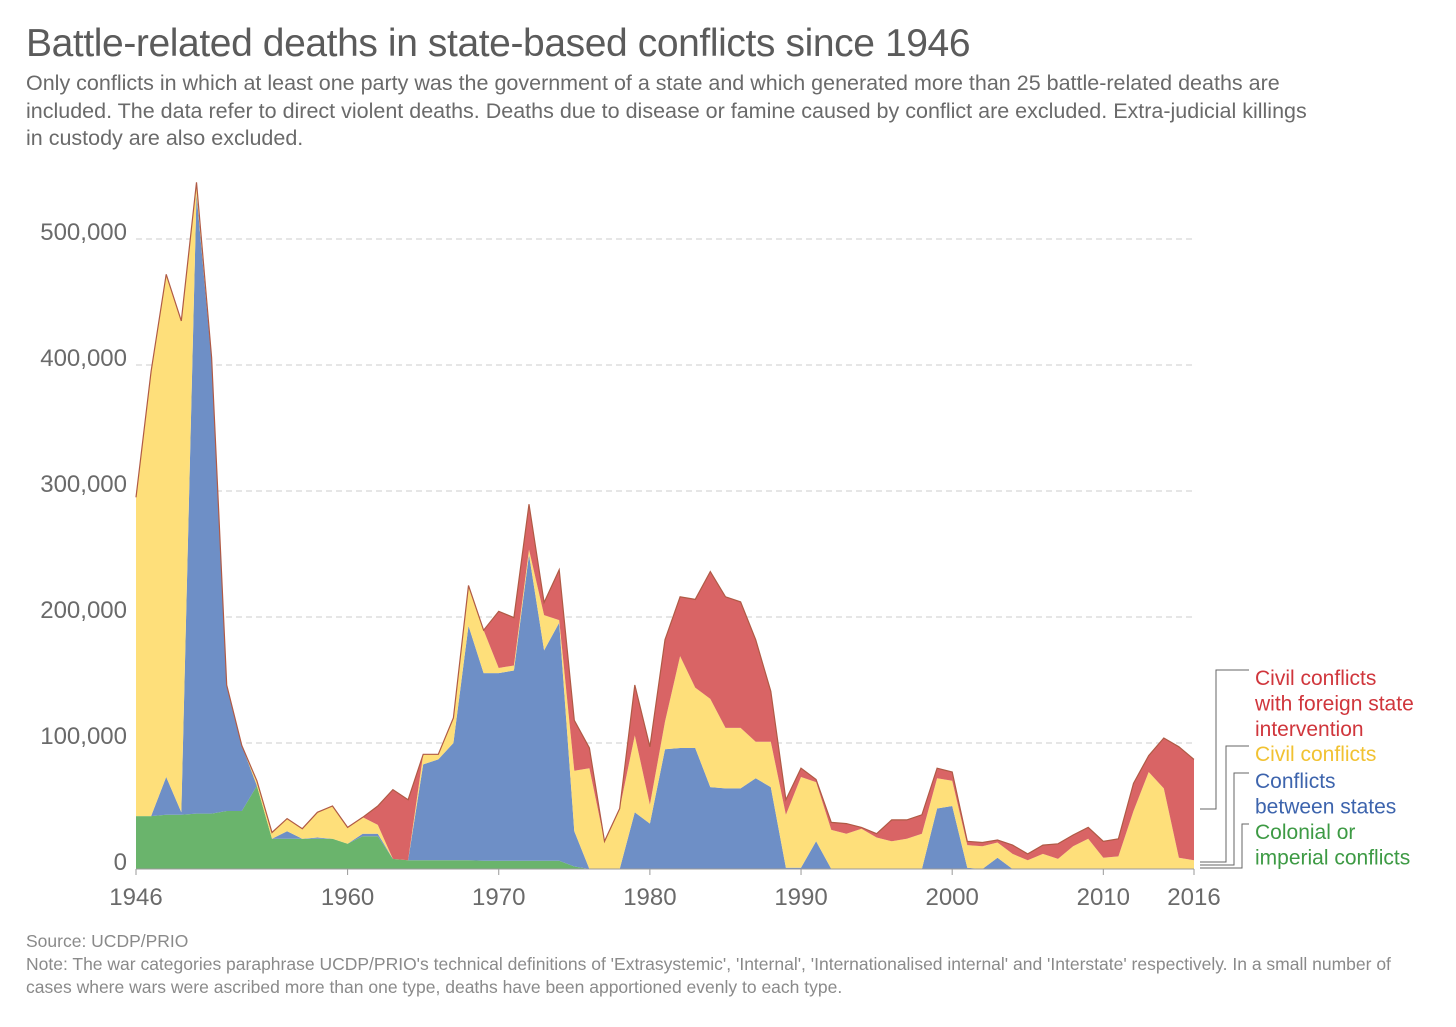 This screenshot has width=1456, height=1027. Describe the element at coordinates (1332, 858) in the screenshot. I see `legend-label: imperial conflicts` at that location.